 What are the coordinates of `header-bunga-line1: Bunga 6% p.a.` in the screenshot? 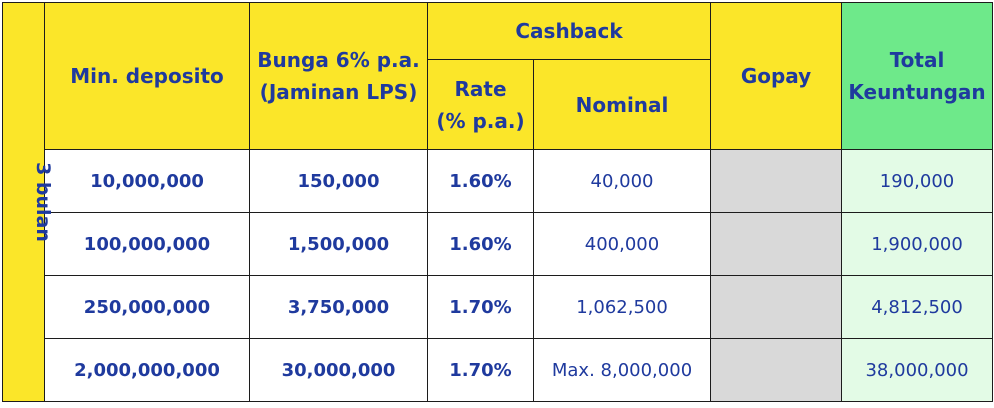 It's located at (338, 60).